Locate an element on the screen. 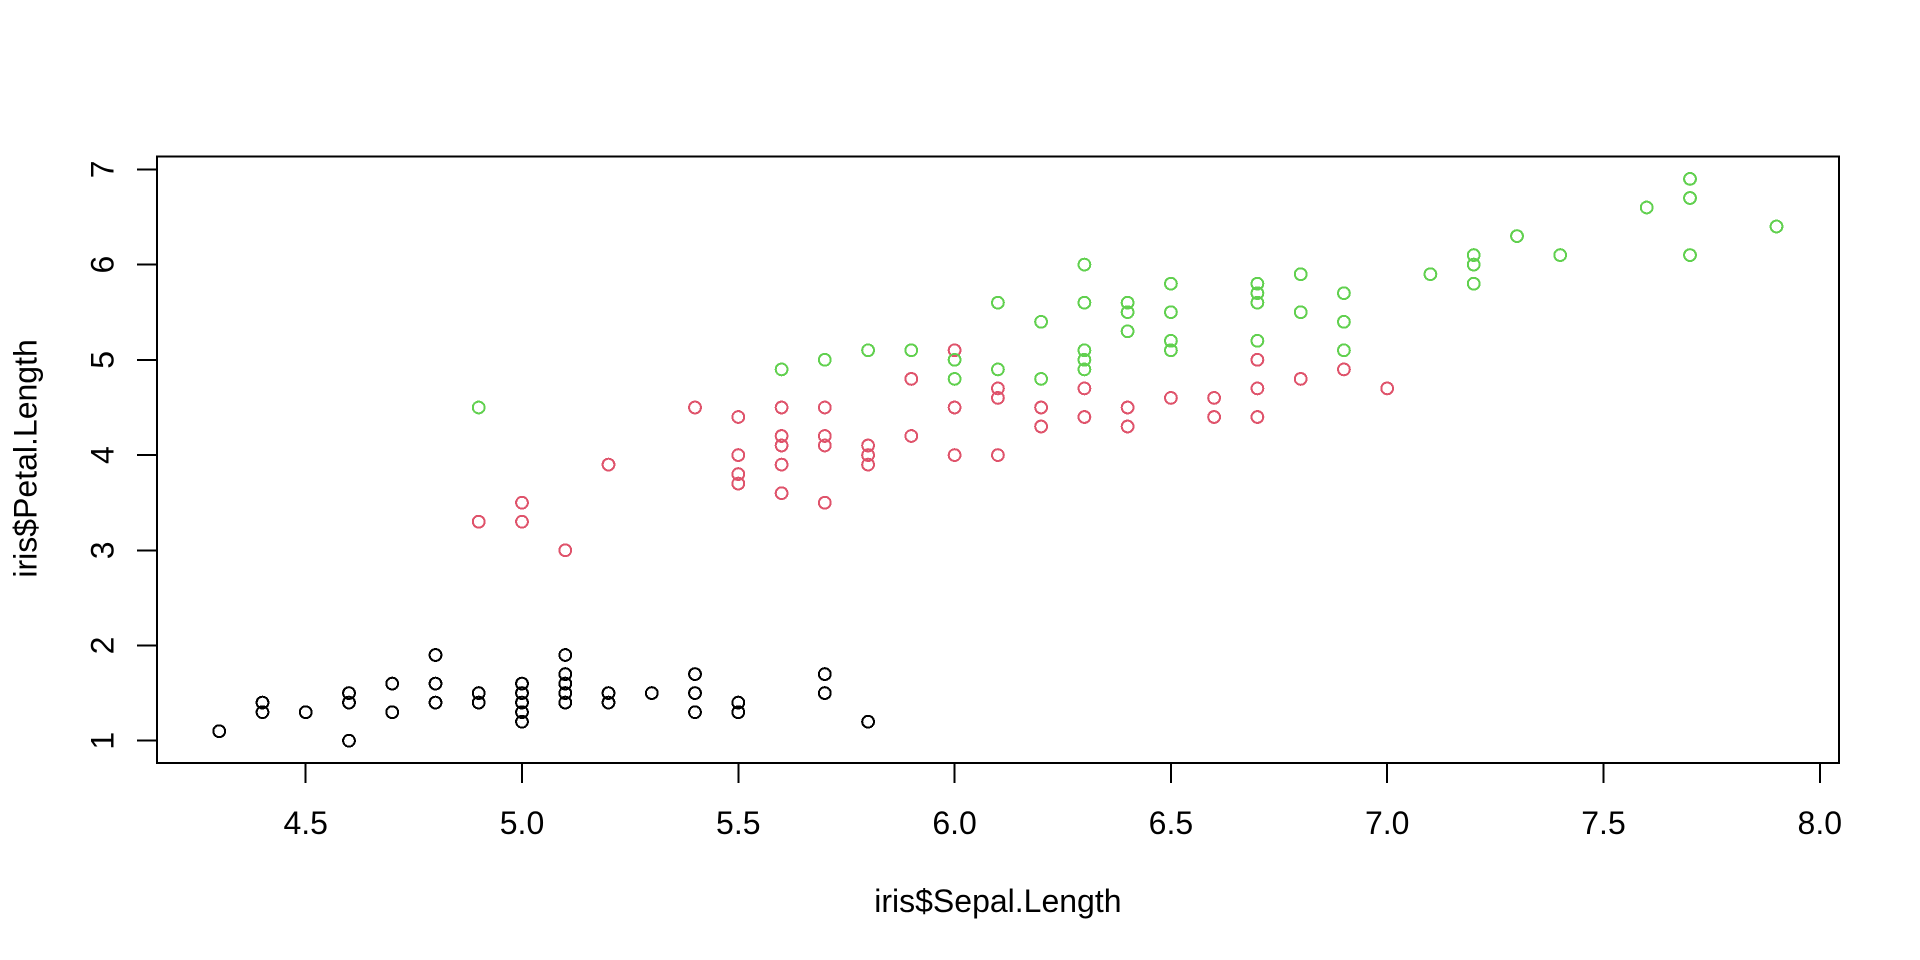 The width and height of the screenshot is (1920, 960). svg-text: 5.5 is located at coordinates (738, 823).